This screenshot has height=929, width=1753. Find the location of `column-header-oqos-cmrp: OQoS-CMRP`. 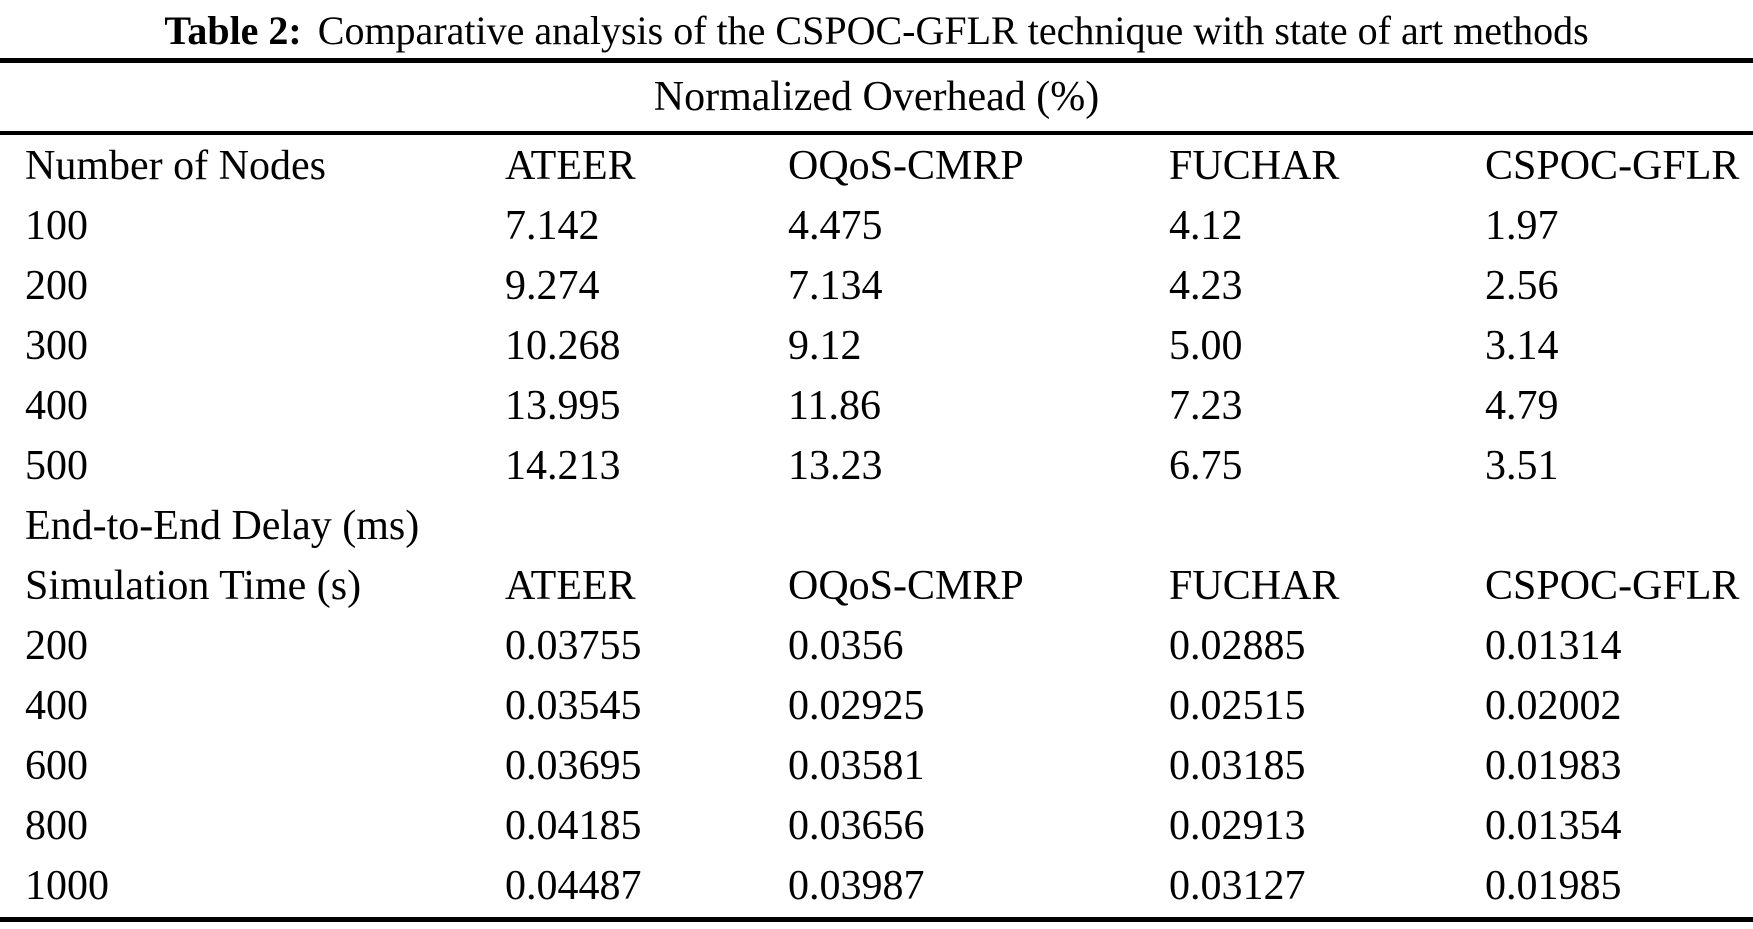

column-header-oqos-cmrp: OQoS-CMRP is located at coordinates (906, 166).